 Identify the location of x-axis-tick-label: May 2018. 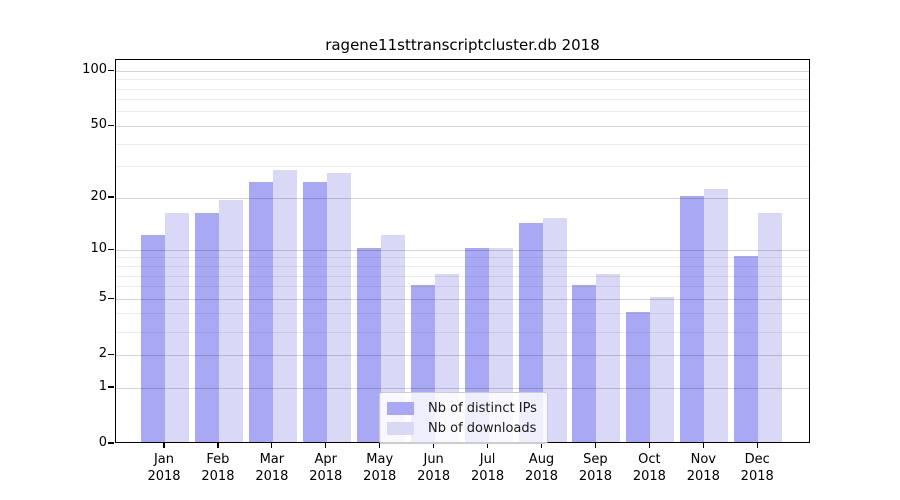
(380, 468).